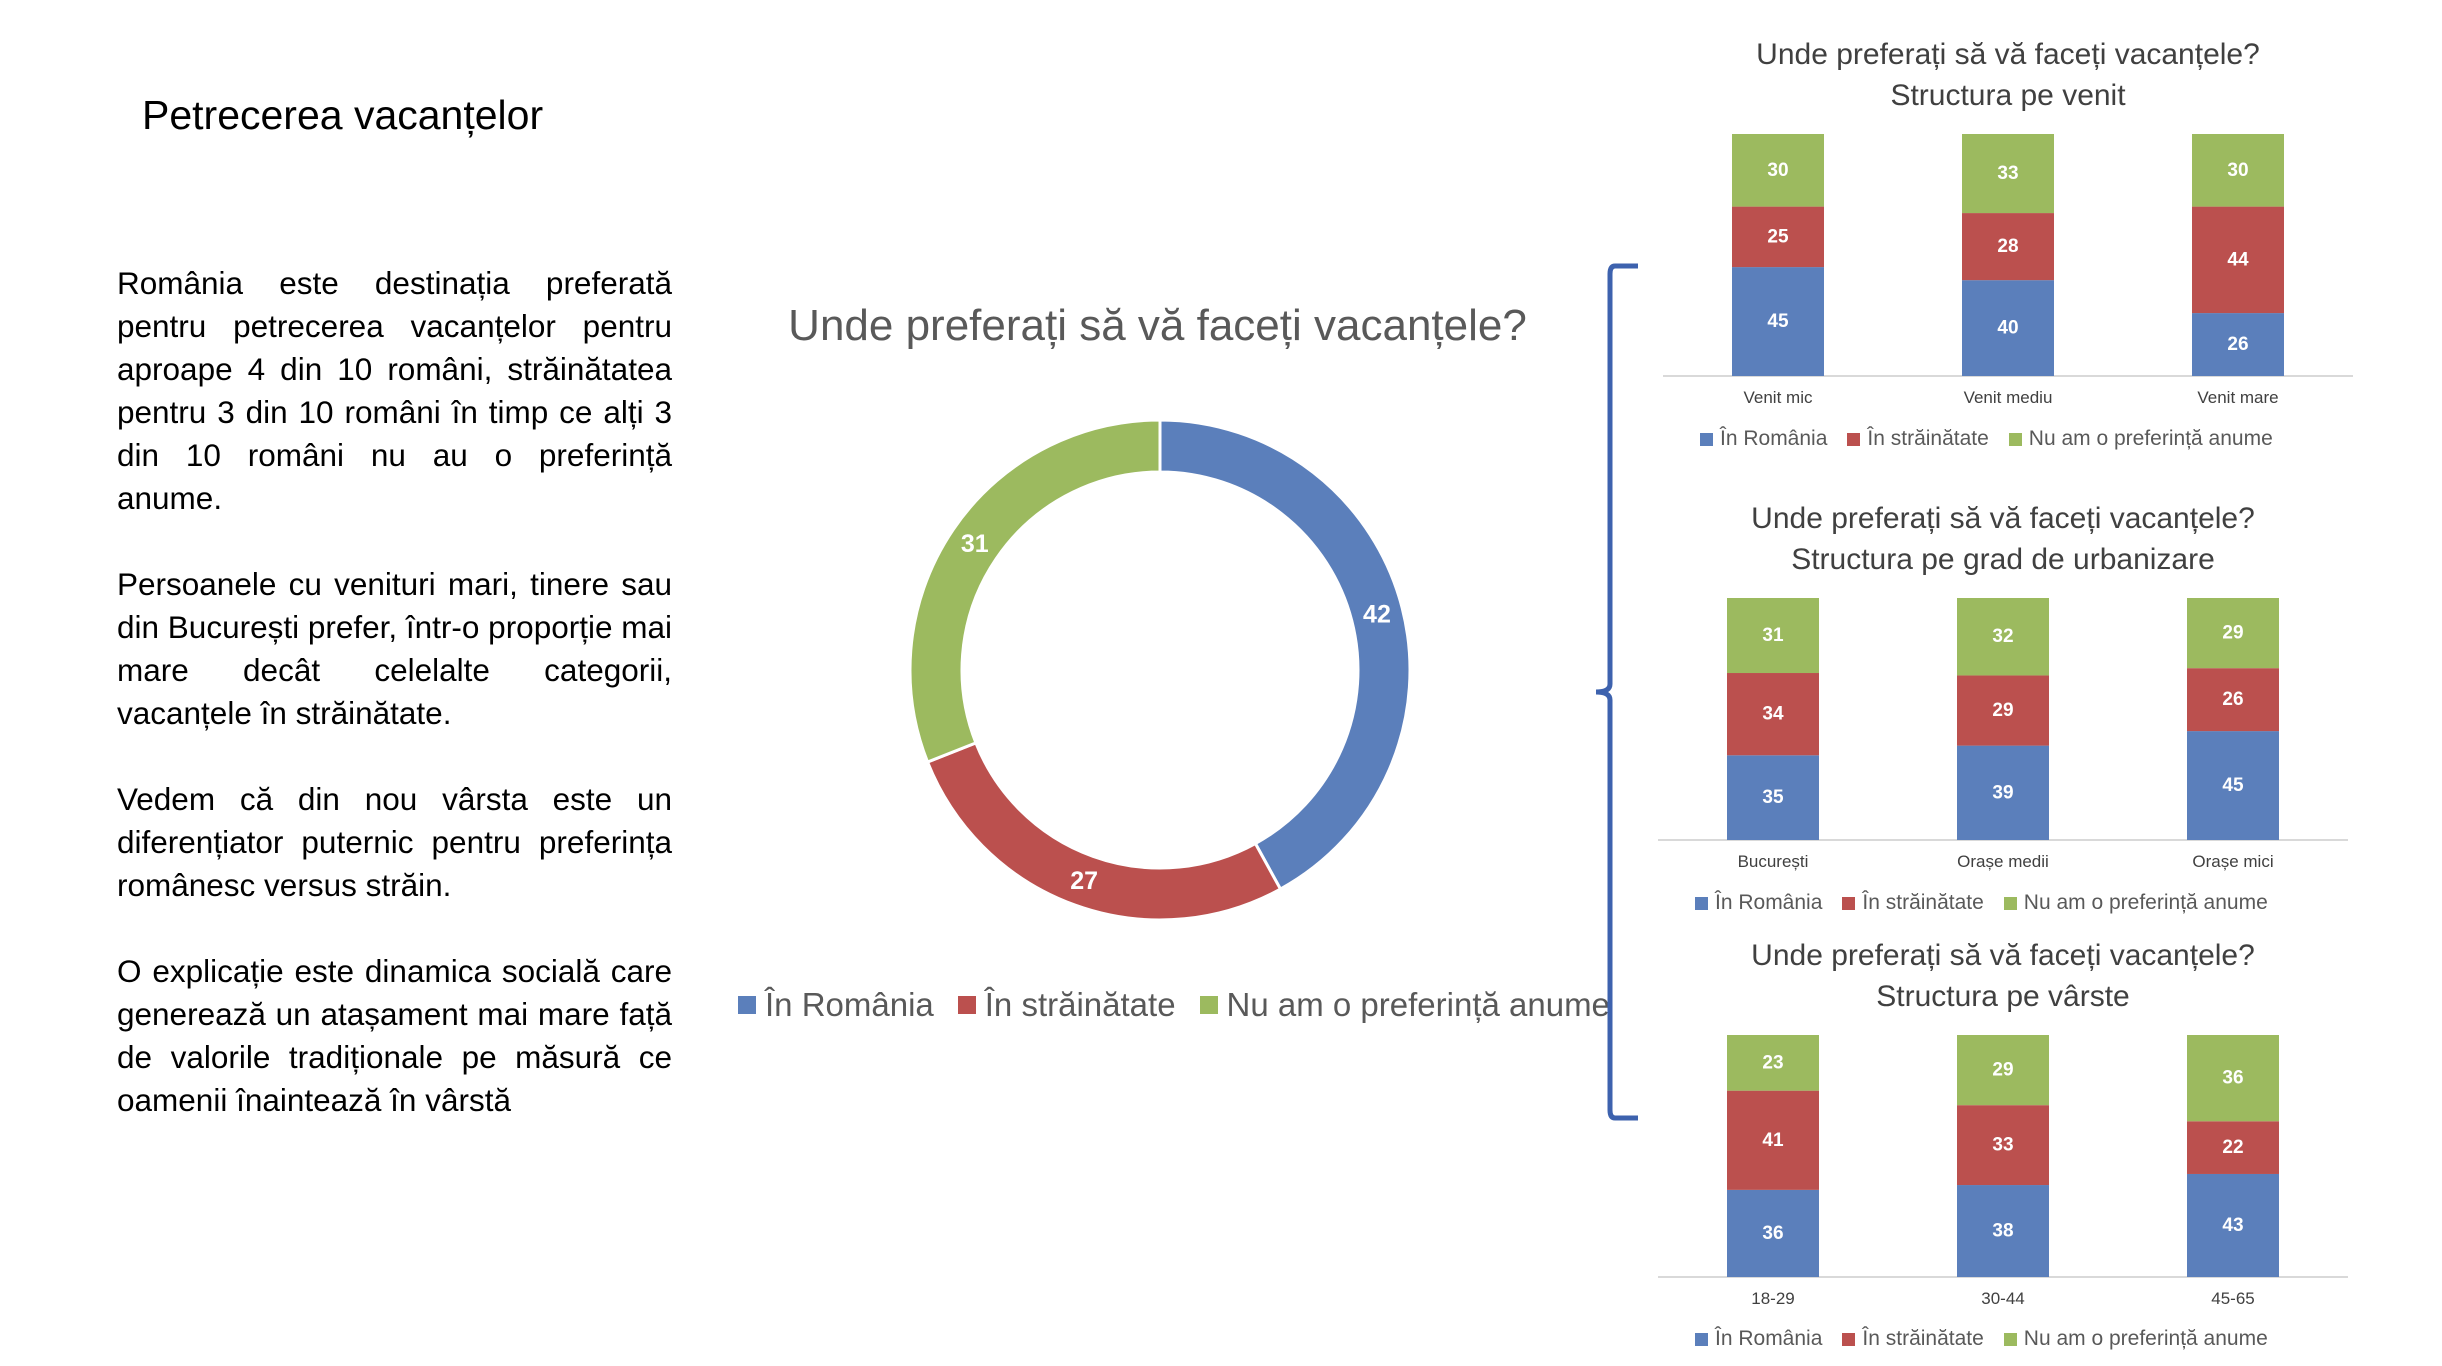  Describe the element at coordinates (2237, 397) in the screenshot. I see `category-tick-label: Venit mare` at that location.